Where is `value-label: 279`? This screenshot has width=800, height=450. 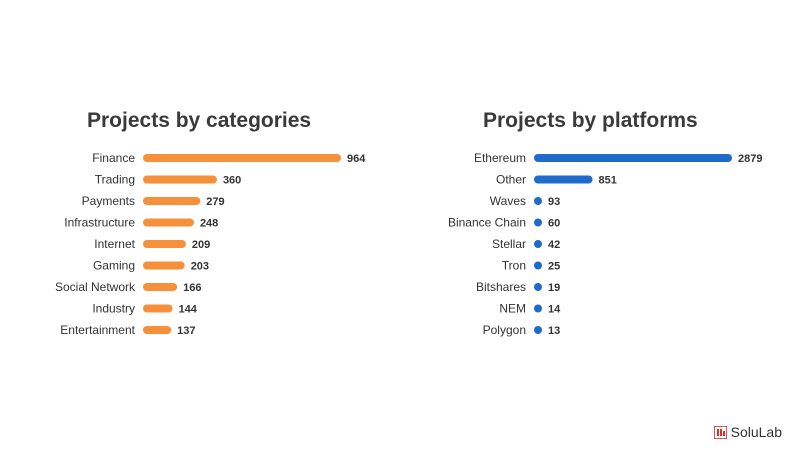 value-label: 279 is located at coordinates (215, 202).